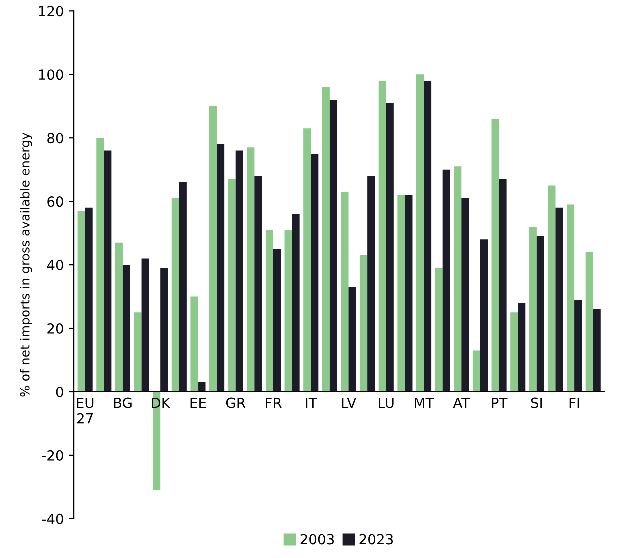 The height and width of the screenshot is (558, 617). Describe the element at coordinates (161, 403) in the screenshot. I see `x-tick-label: DK` at that location.